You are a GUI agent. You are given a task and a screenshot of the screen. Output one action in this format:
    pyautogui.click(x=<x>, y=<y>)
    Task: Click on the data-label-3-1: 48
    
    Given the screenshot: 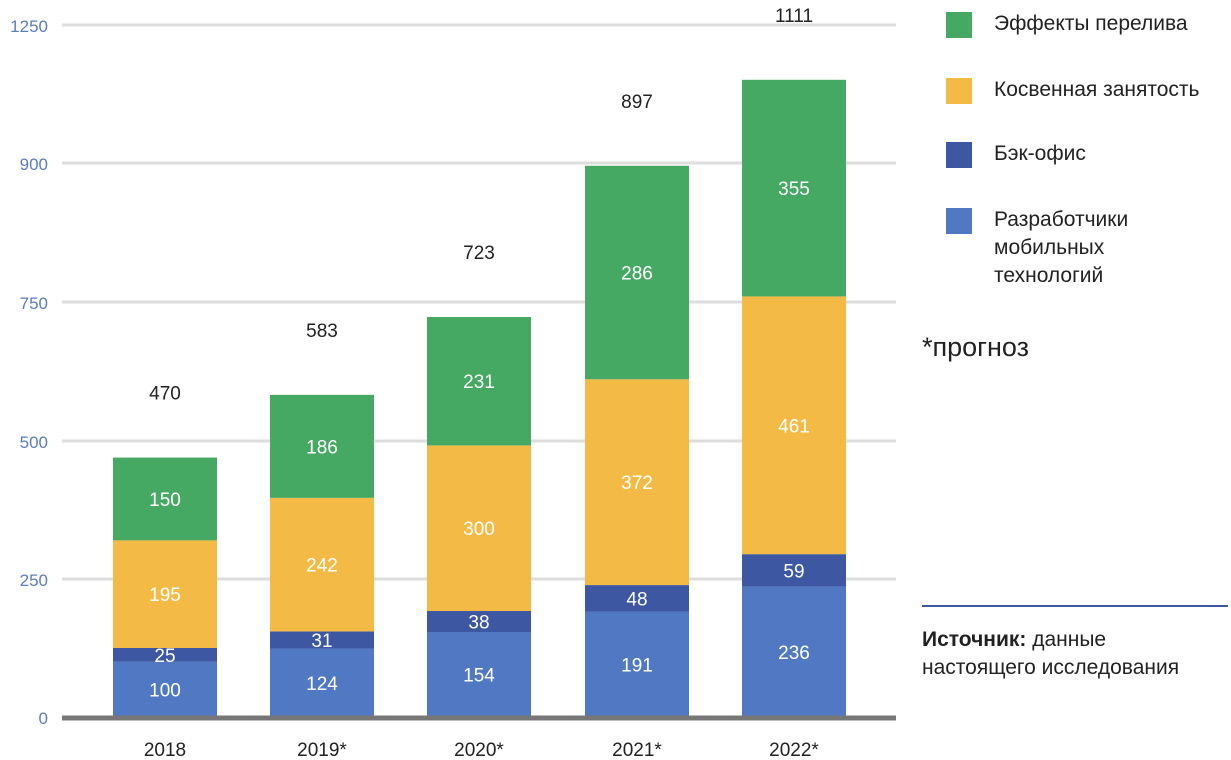 What is the action you would take?
    pyautogui.click(x=636, y=599)
    